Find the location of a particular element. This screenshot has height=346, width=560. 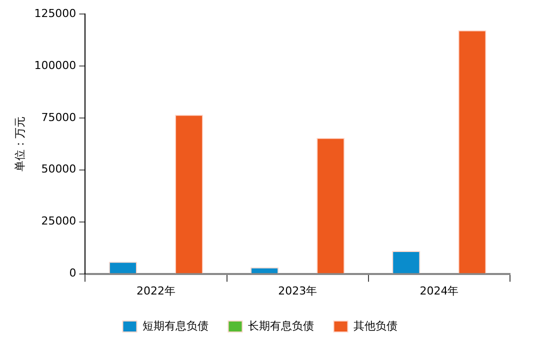

x-tick-label: 2023年 is located at coordinates (298, 291).